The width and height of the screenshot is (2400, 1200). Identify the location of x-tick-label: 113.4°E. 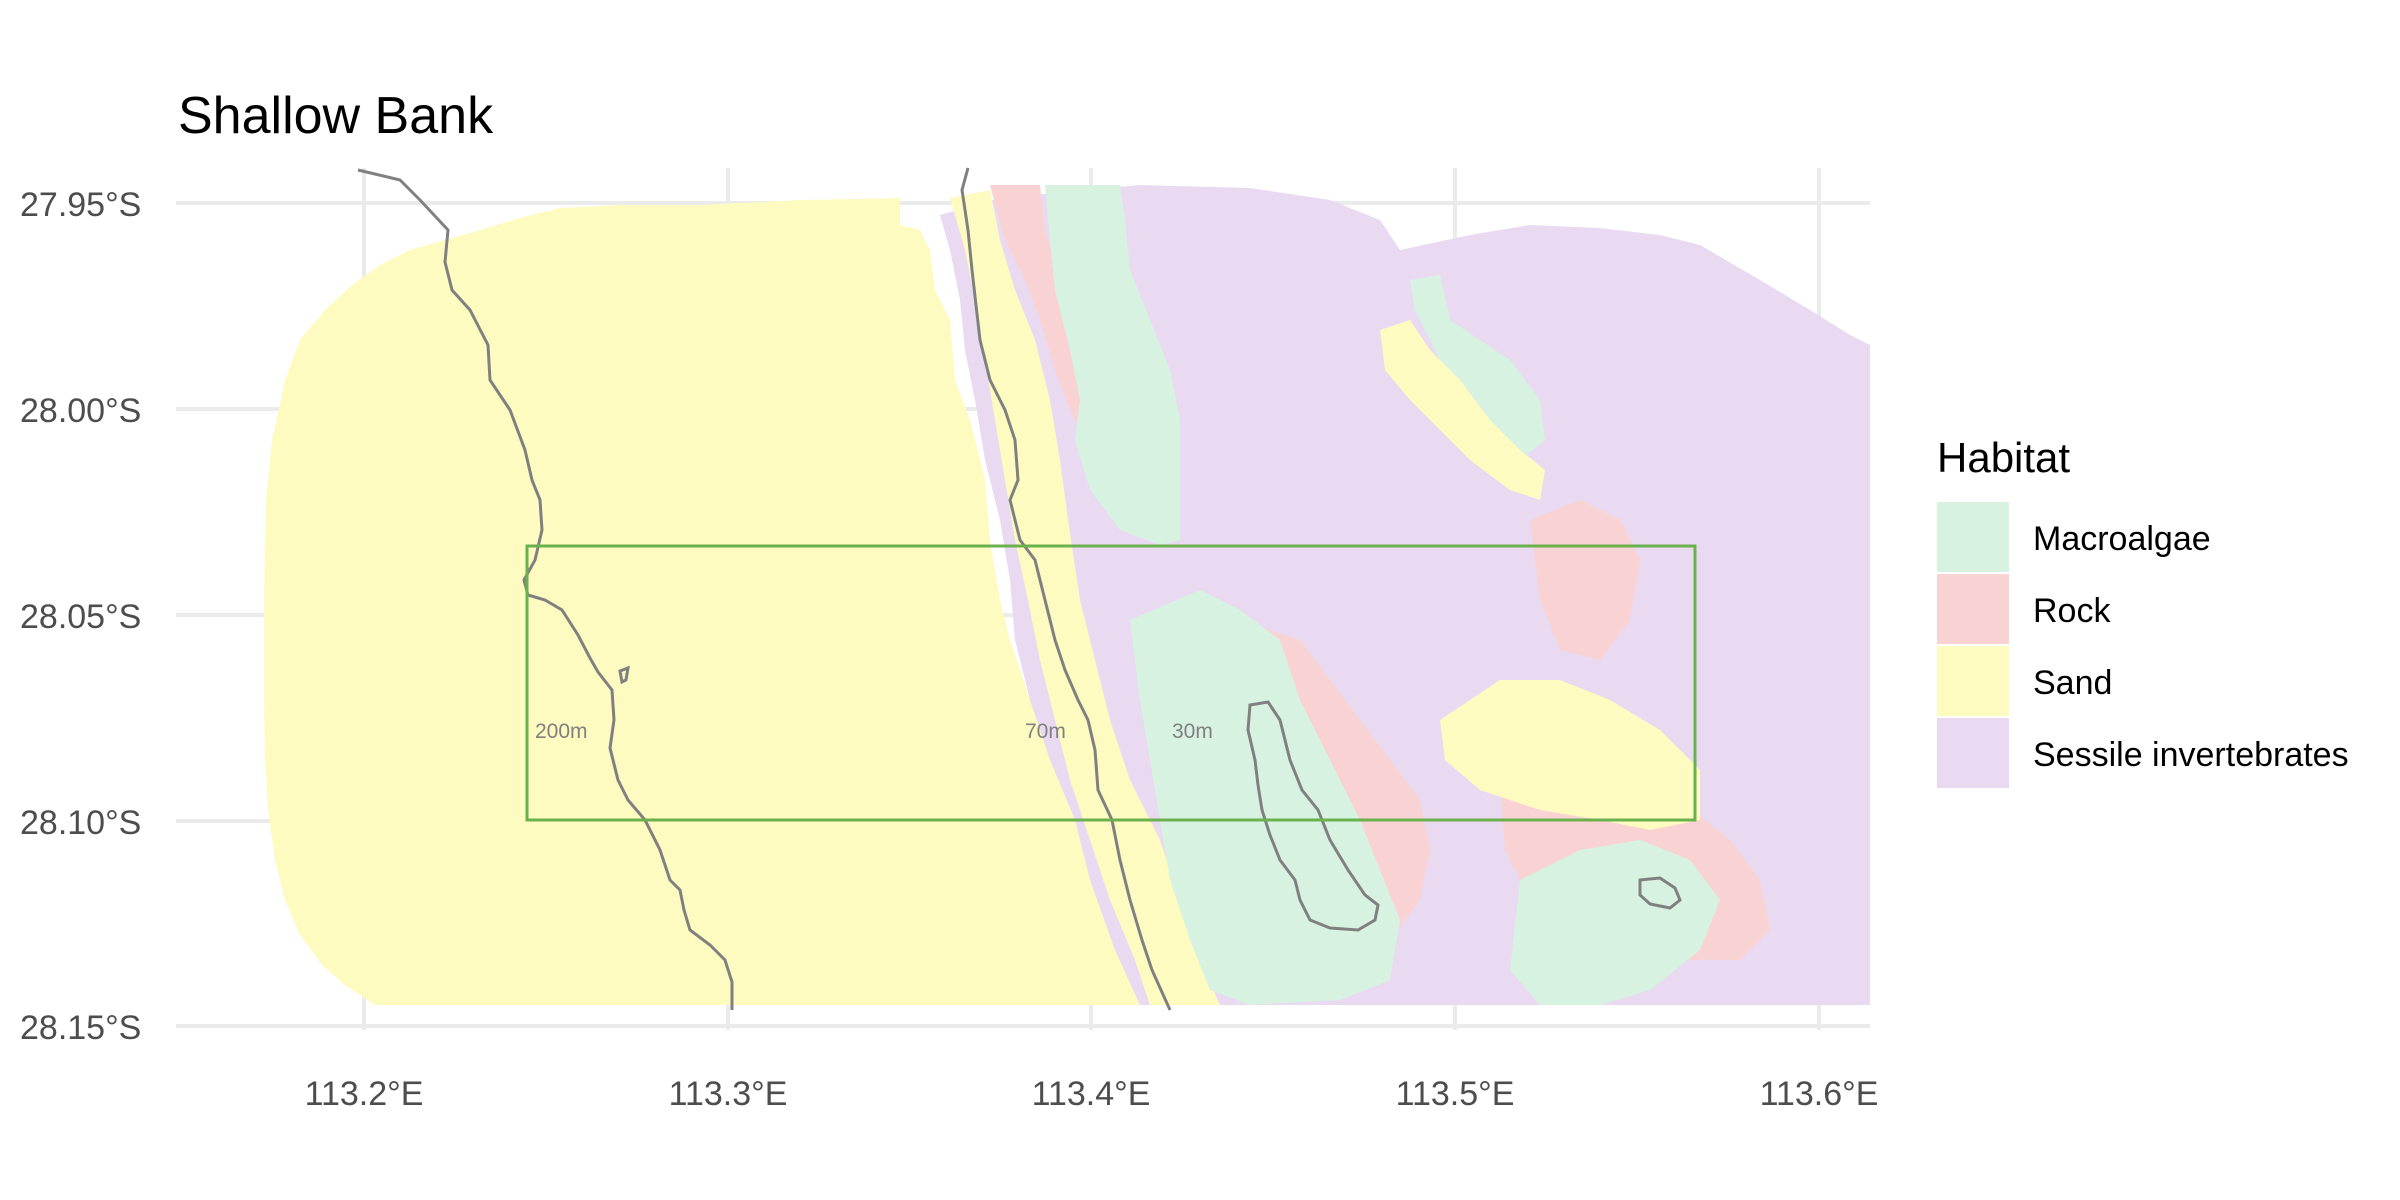
(1091, 1094).